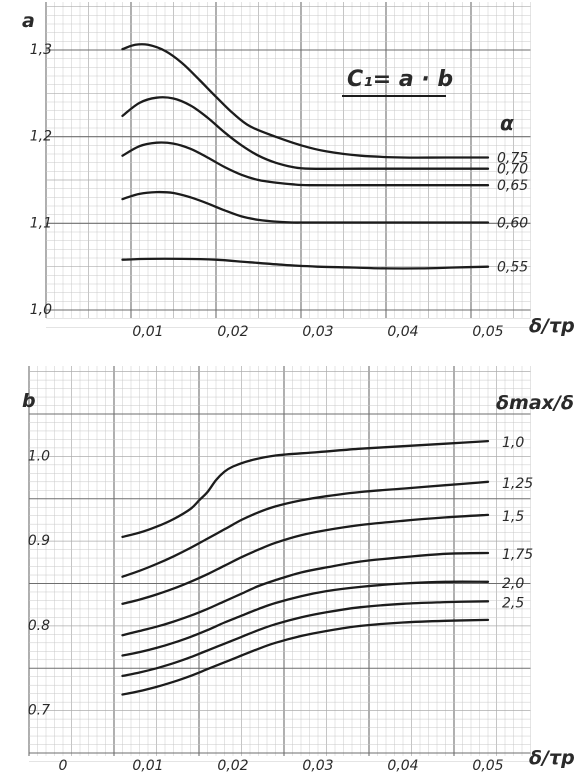  What do you see at coordinates (512, 224) in the screenshot?
I see `curve-label-alpha-0-60: 0,60` at bounding box center [512, 224].